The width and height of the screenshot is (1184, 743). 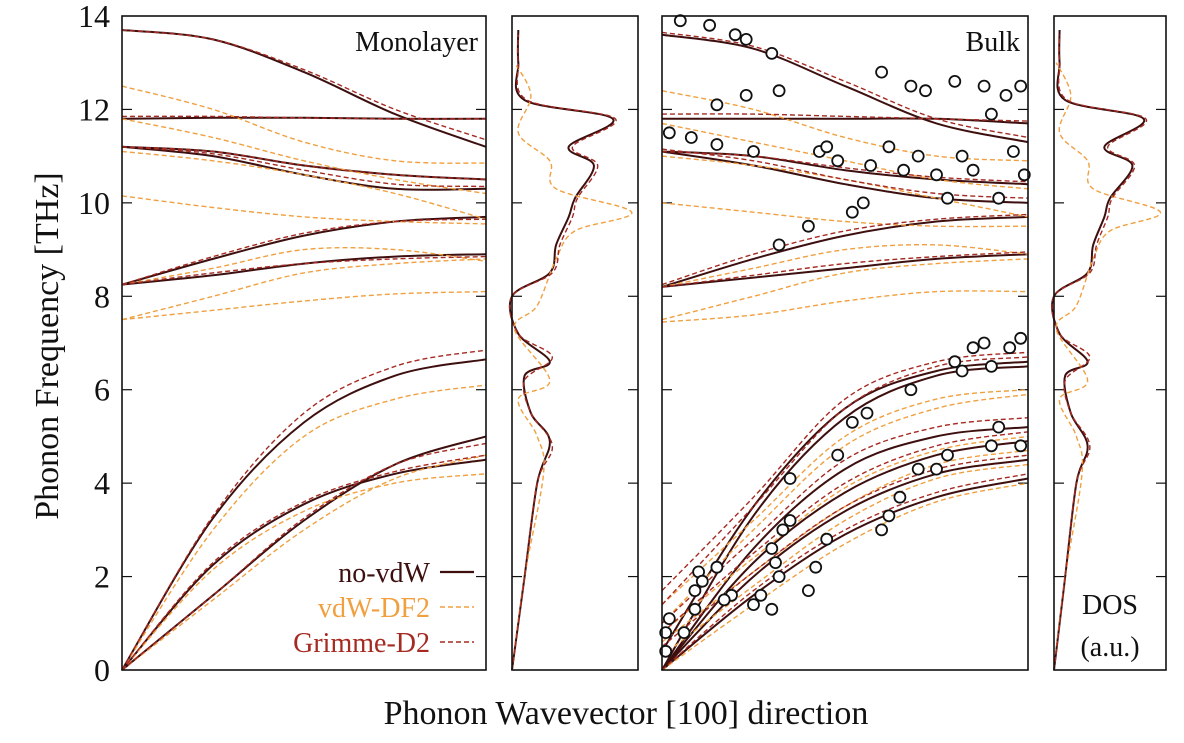 I want to click on dos-curve-vdw-df2, so click(x=1107, y=366).